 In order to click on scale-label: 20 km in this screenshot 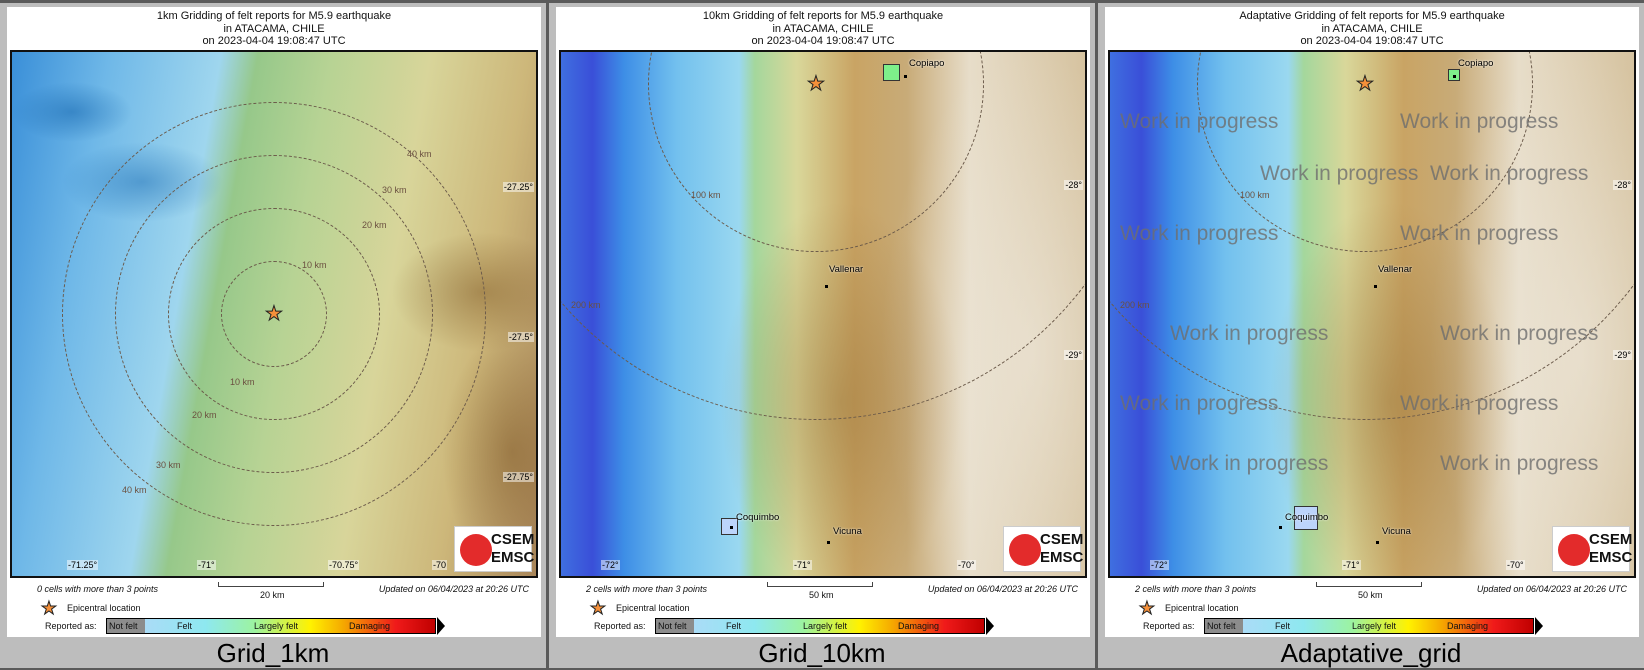, I will do `click(272, 595)`.